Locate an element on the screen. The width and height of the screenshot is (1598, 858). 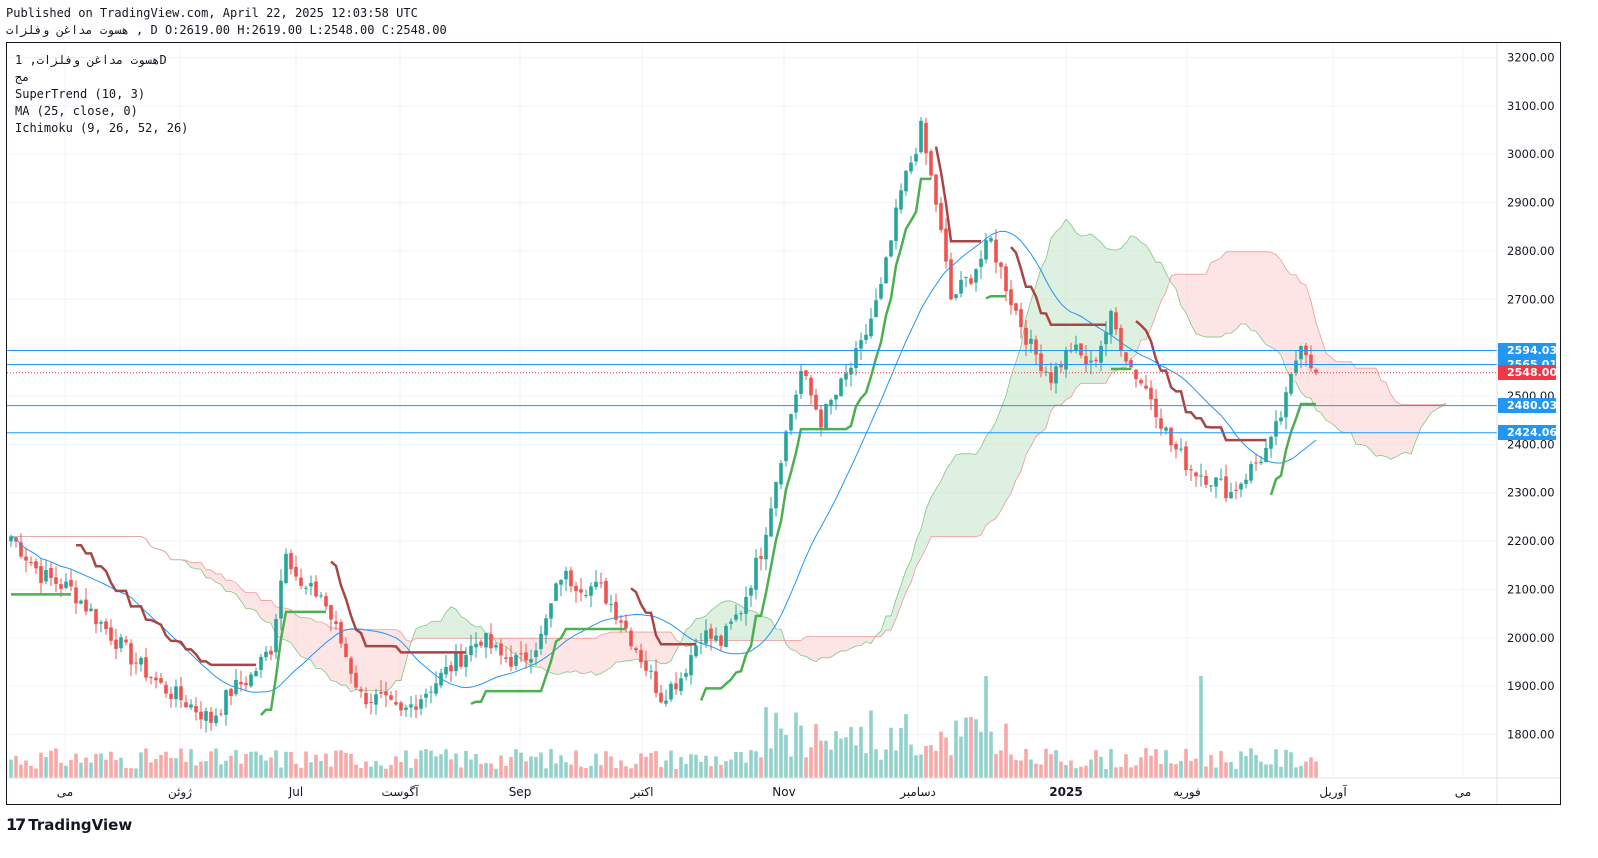
legend-supertrend: SuperTrend (10, 3) is located at coordinates (80, 94).